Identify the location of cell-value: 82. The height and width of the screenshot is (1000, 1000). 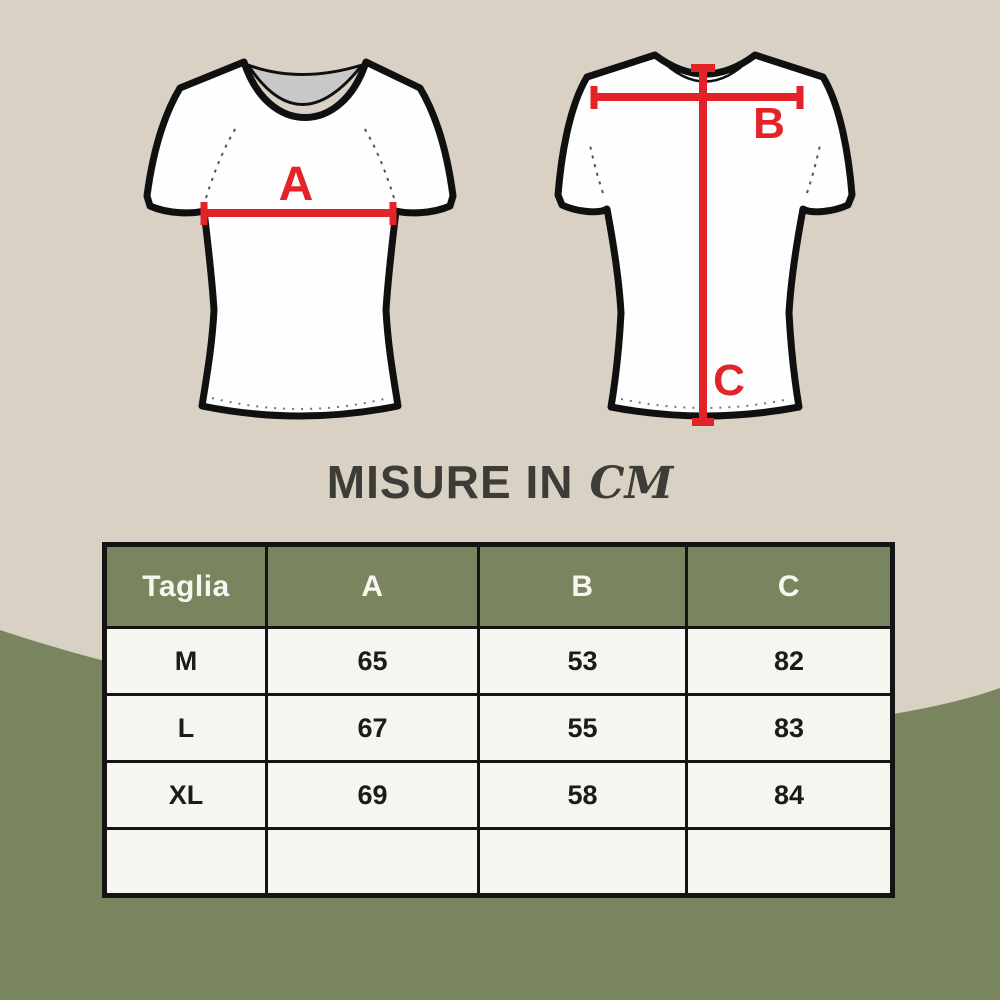
(789, 661).